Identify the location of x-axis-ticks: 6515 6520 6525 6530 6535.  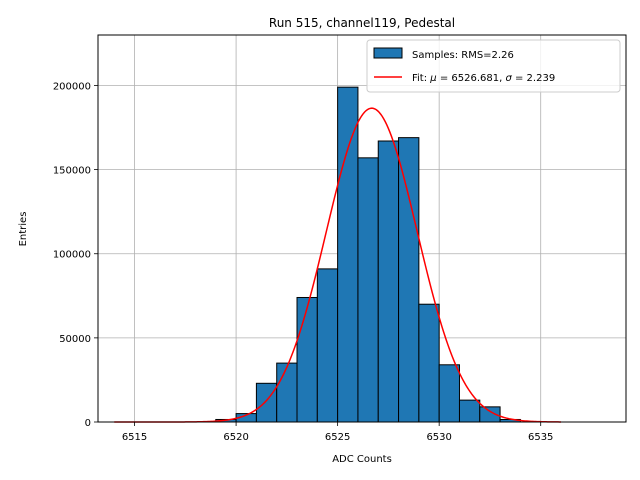
(337, 432).